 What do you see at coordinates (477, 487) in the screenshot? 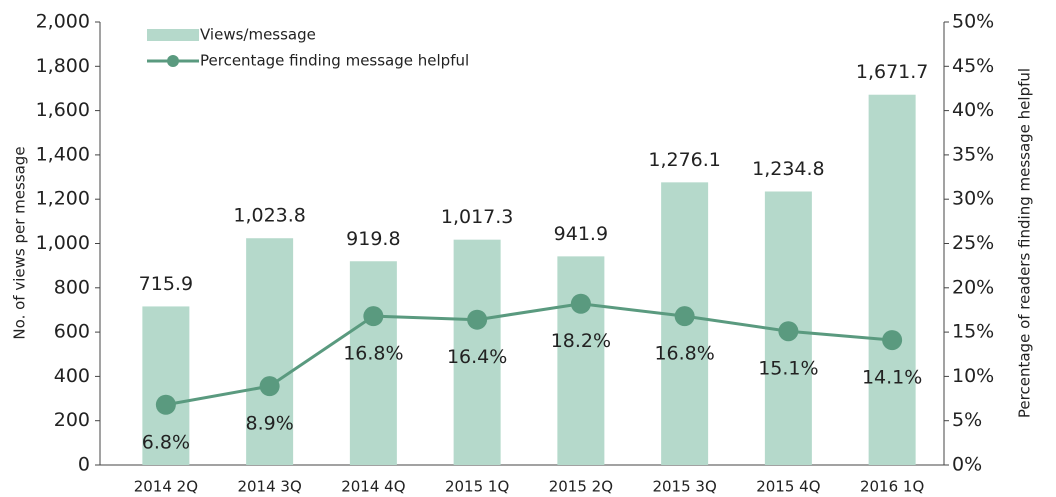
I see `x-tick-label: 2015 1Q` at bounding box center [477, 487].